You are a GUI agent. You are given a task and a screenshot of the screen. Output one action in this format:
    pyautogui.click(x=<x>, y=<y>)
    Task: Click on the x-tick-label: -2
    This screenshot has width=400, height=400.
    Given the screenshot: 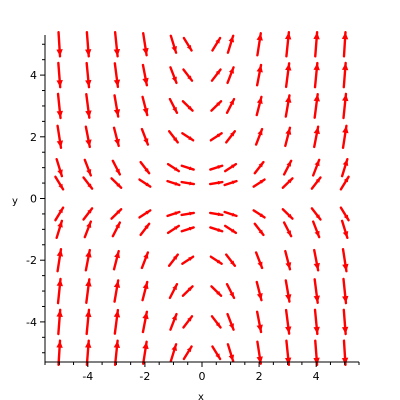 What is the action you would take?
    pyautogui.click(x=144, y=376)
    